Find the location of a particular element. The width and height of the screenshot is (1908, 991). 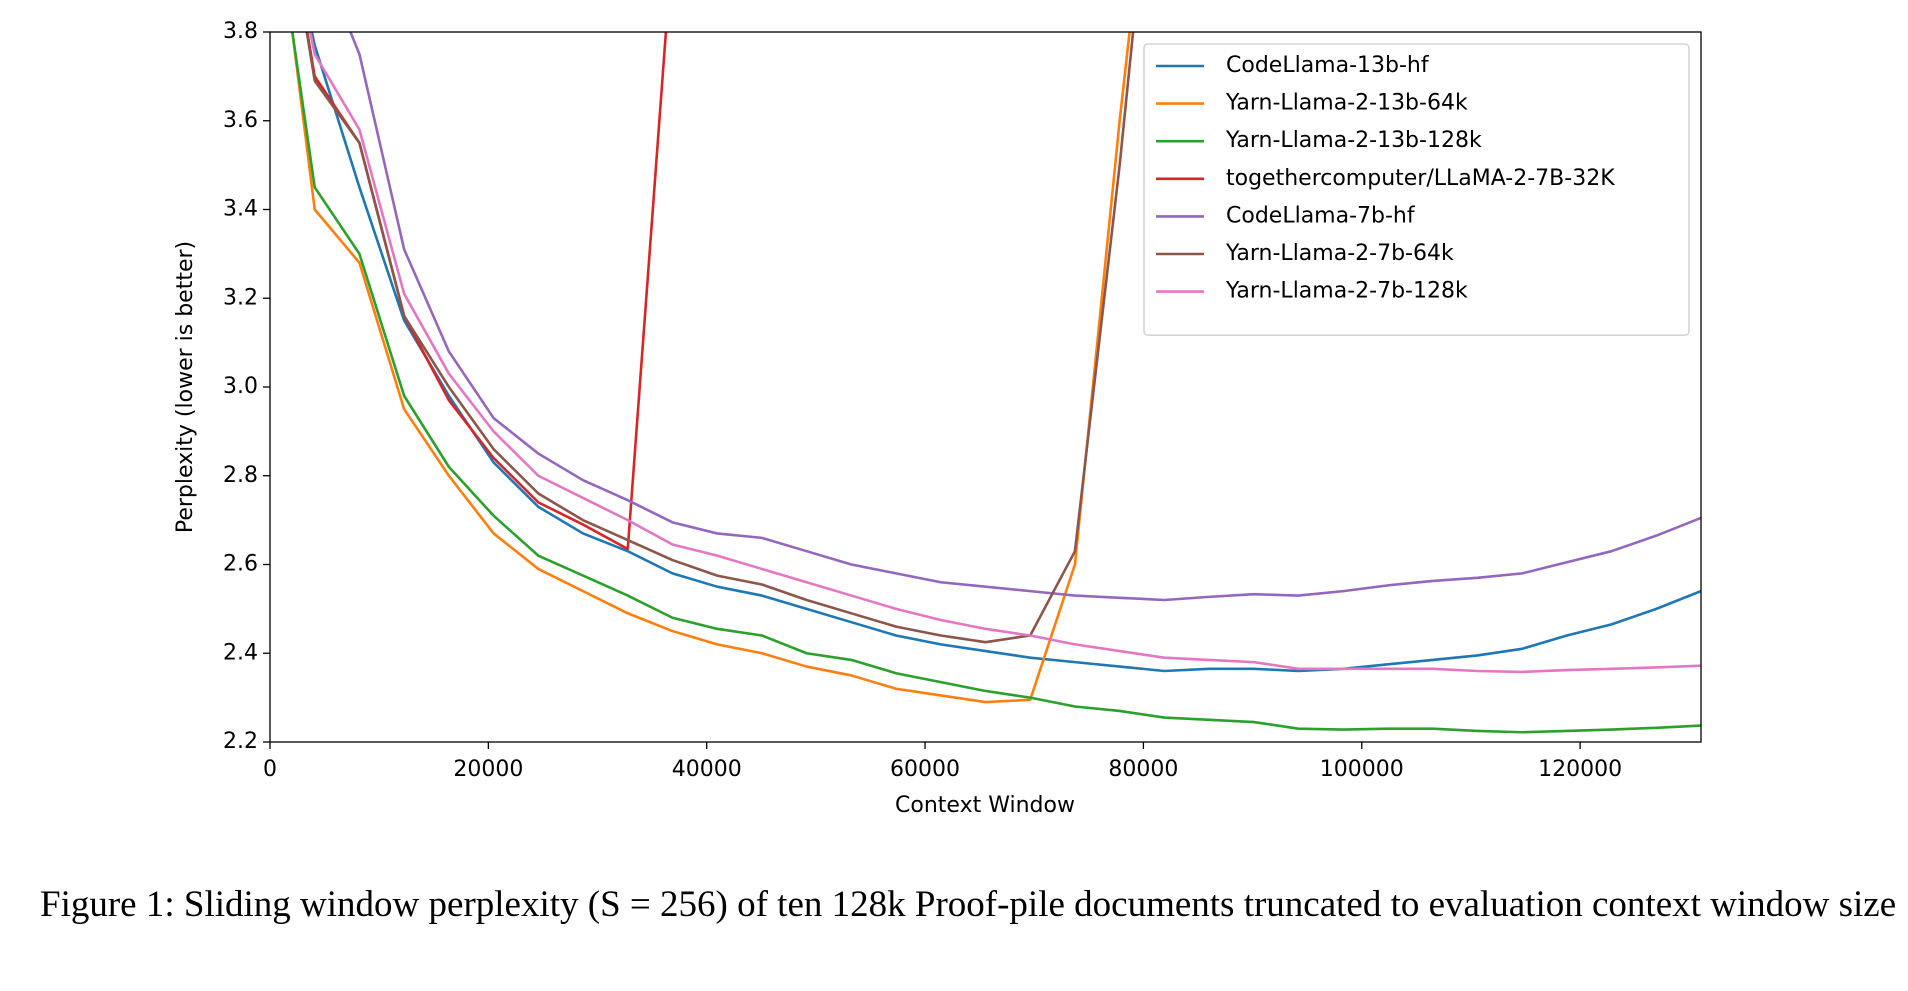

x-tick-label: 80000 is located at coordinates (1143, 769).